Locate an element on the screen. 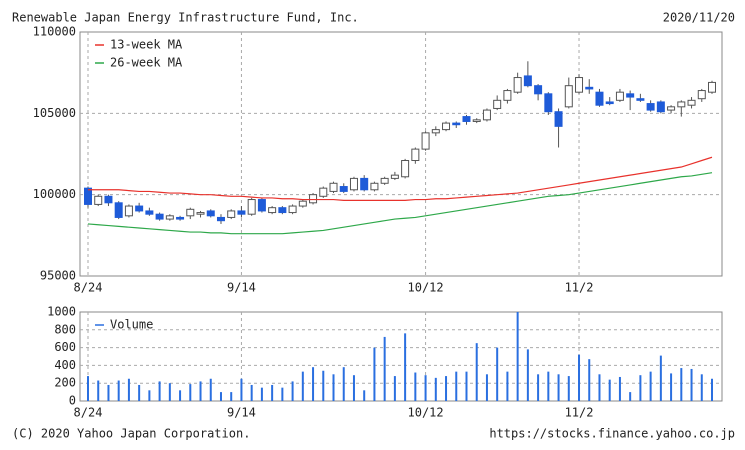  y-tick-label: 200 is located at coordinates (65, 383).